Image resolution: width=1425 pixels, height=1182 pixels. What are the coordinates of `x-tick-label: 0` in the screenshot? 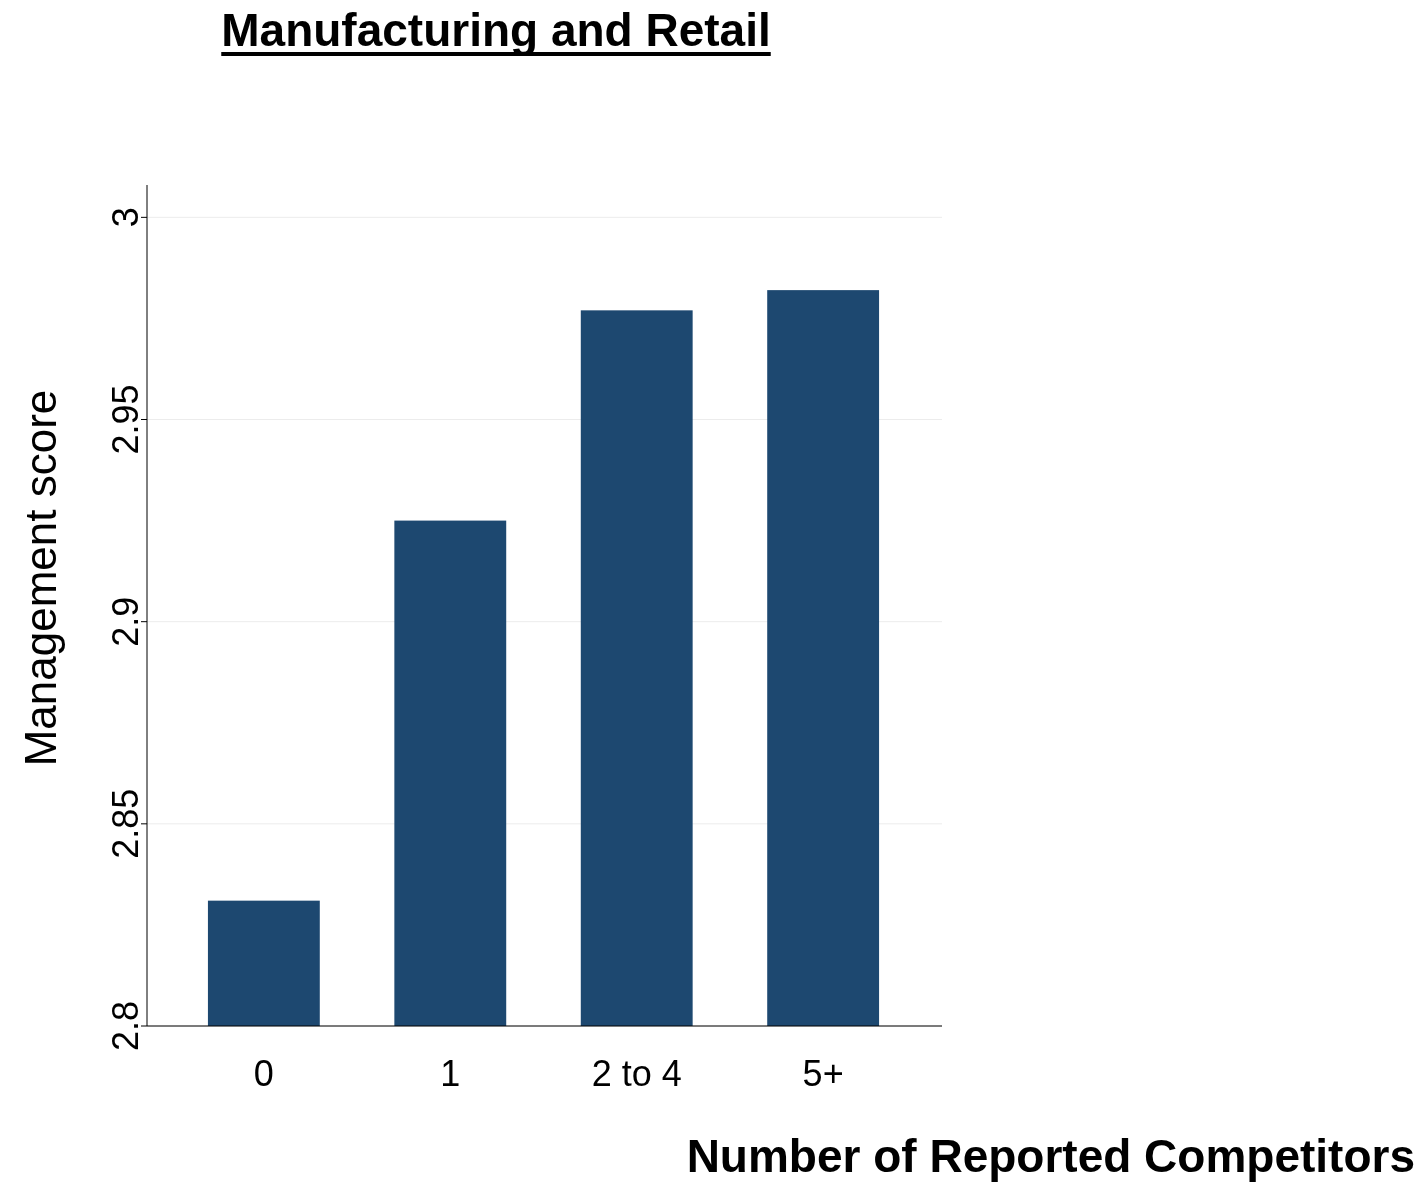 It's located at (263, 1073).